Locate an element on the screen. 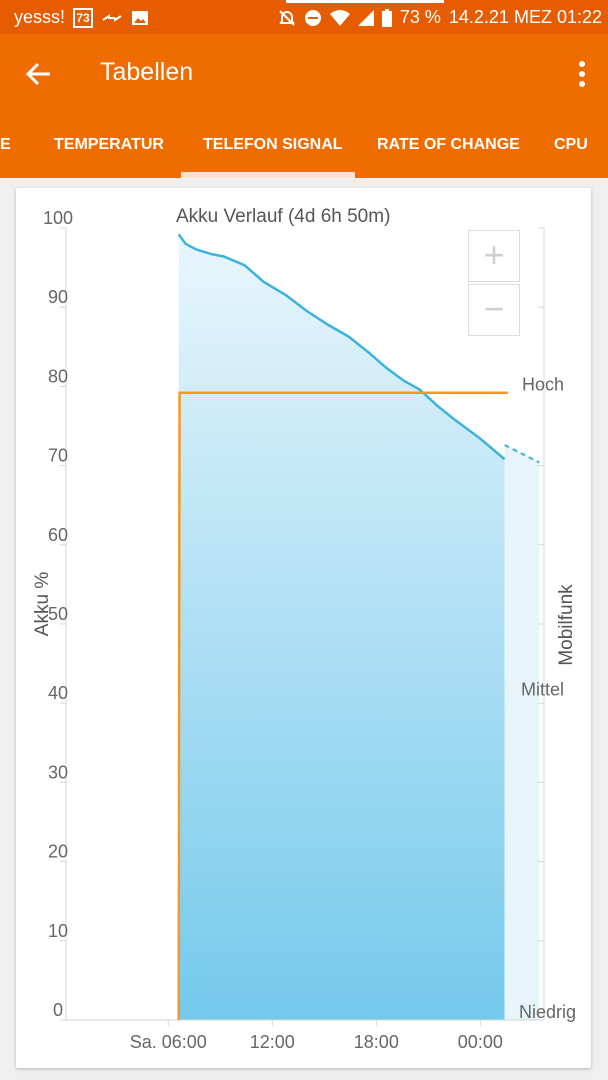 This screenshot has height=1080, width=608. signal-icon is located at coordinates (365, 17).